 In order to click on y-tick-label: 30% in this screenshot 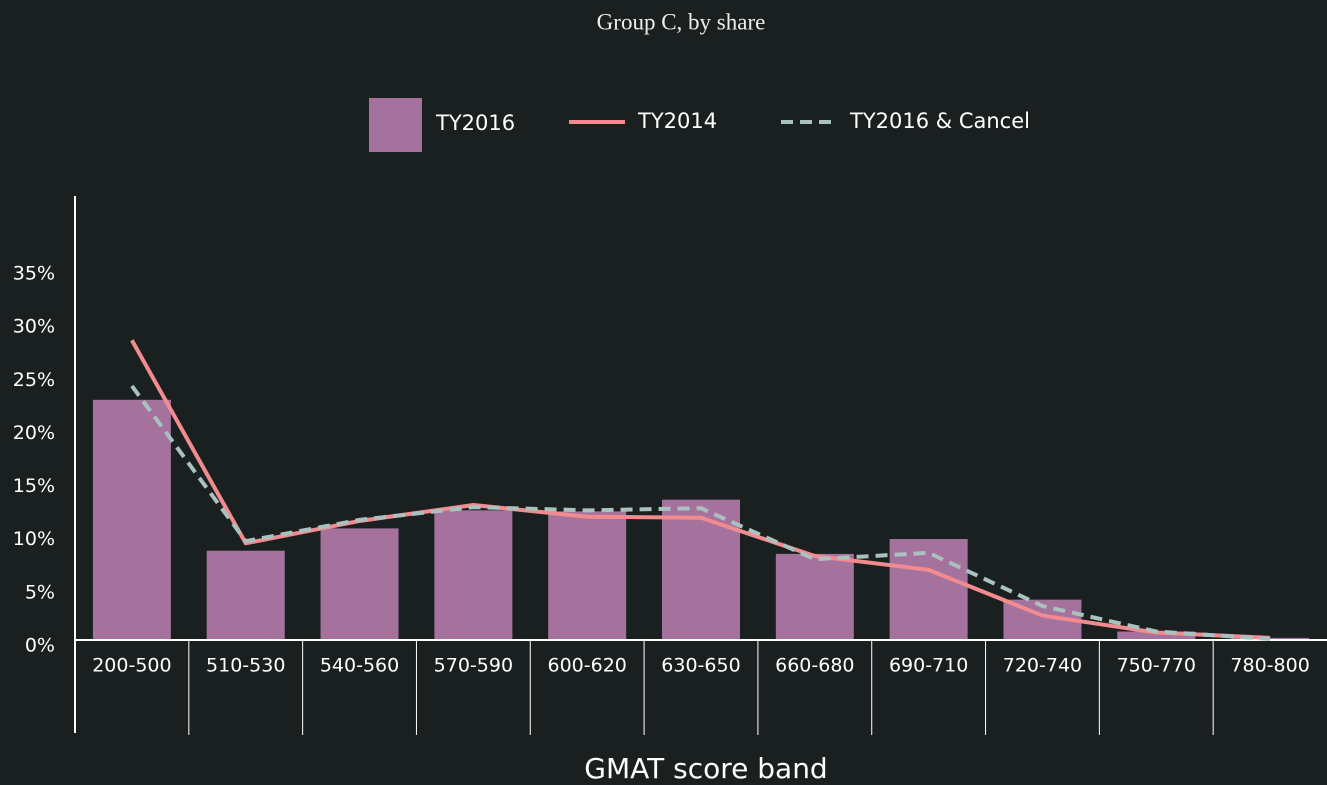, I will do `click(34, 327)`.